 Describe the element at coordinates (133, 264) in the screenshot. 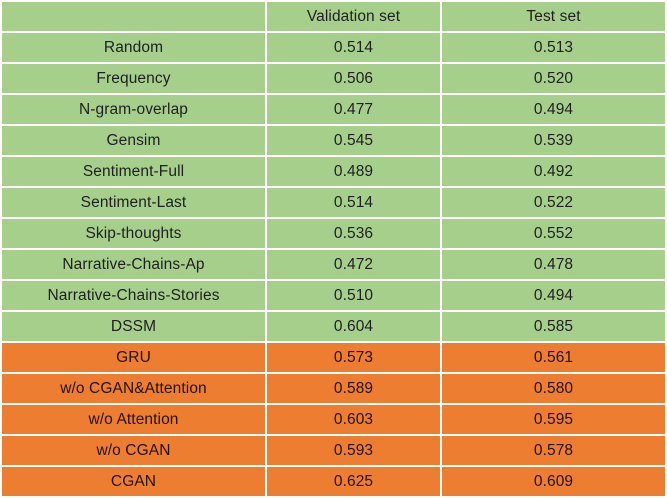

I see `row-label: Narrative-Chains-Ap` at that location.